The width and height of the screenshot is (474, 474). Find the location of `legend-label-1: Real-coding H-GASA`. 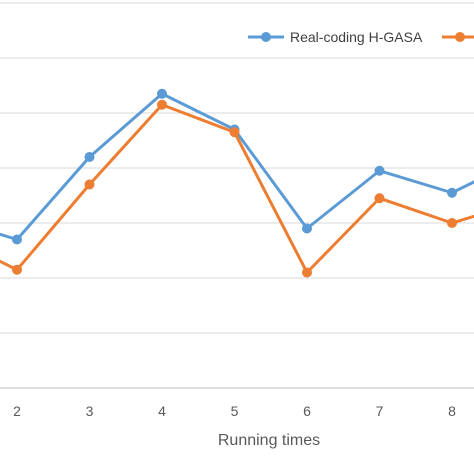

legend-label-1: Real-coding H-GASA is located at coordinates (356, 37).